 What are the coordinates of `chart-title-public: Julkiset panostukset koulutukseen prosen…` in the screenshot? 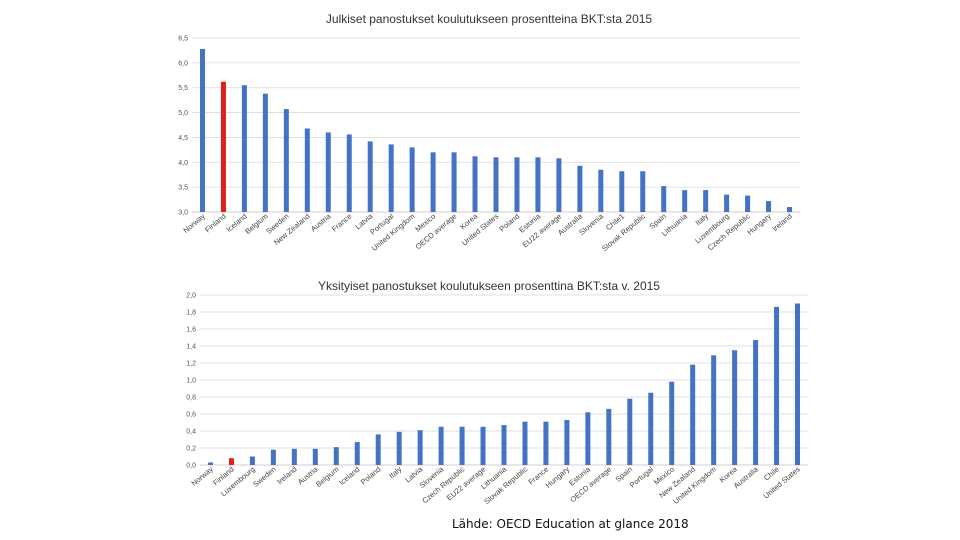 It's located at (489, 19).